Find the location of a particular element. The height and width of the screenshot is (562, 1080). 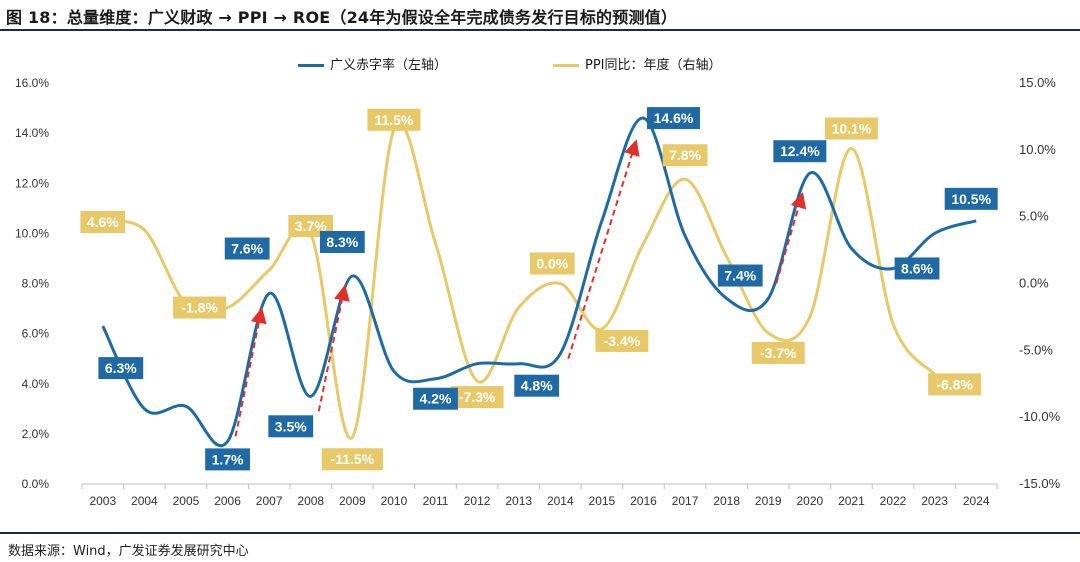

ppi-data-label-2019: -3.7% is located at coordinates (778, 353).